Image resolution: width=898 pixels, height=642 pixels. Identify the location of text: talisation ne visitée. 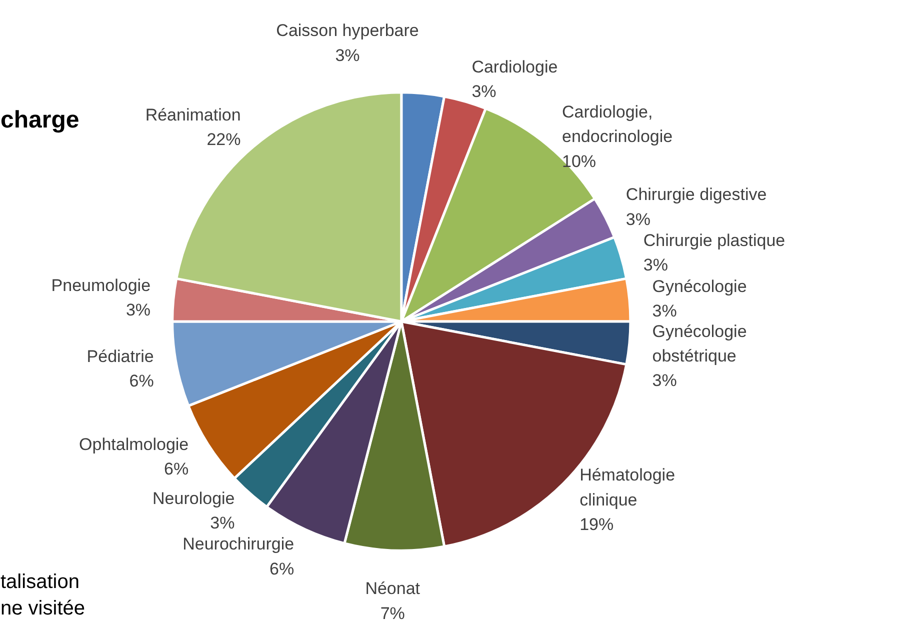
(42, 595).